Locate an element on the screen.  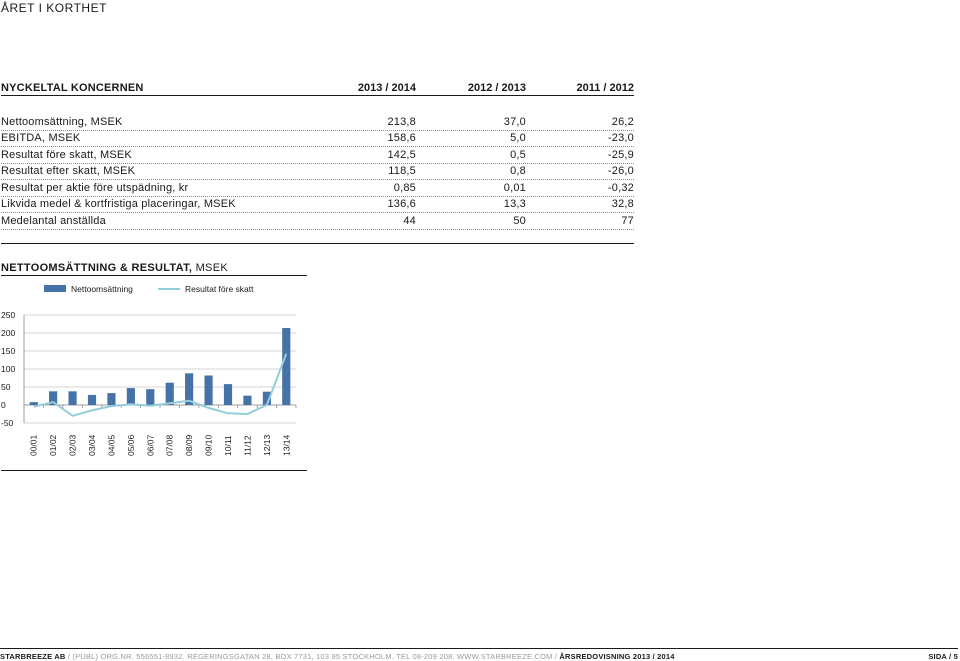
table-divider is located at coordinates (317, 243).